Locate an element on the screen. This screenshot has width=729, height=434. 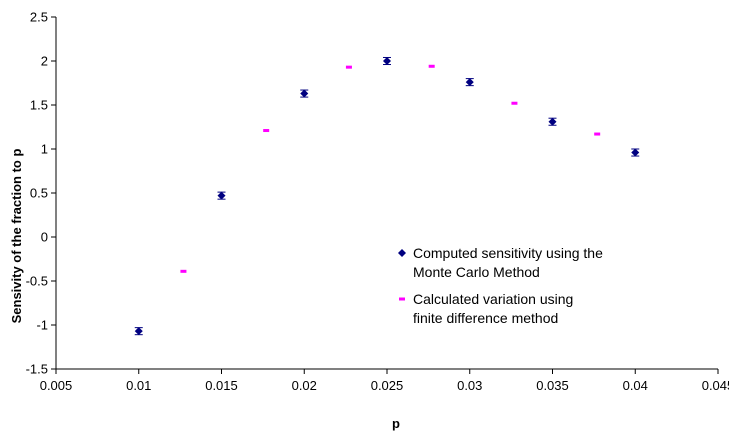
legend-label: Monte Carlo Method is located at coordinates (476, 272).